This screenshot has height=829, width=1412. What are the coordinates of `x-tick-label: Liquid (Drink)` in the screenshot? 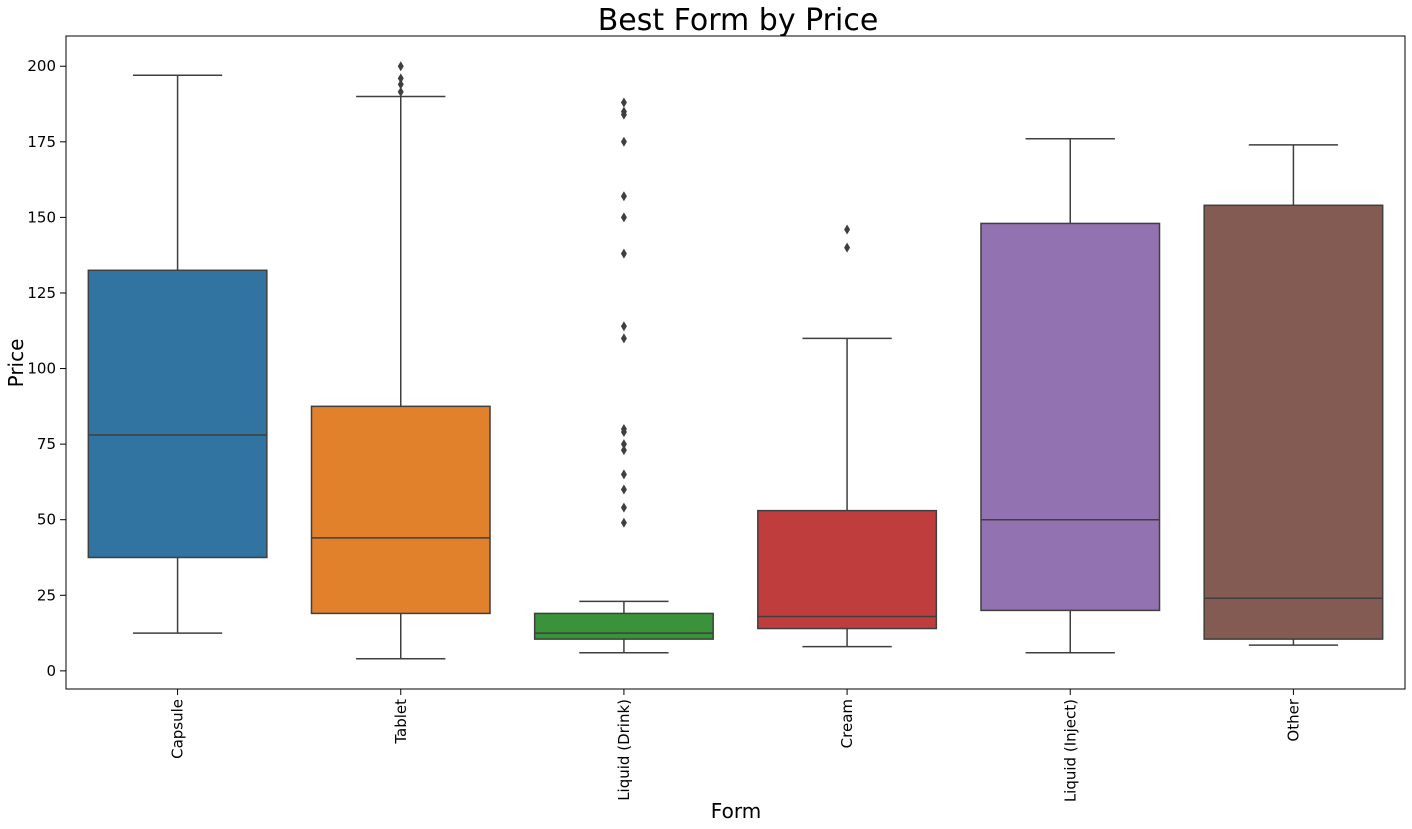 It's located at (624, 750).